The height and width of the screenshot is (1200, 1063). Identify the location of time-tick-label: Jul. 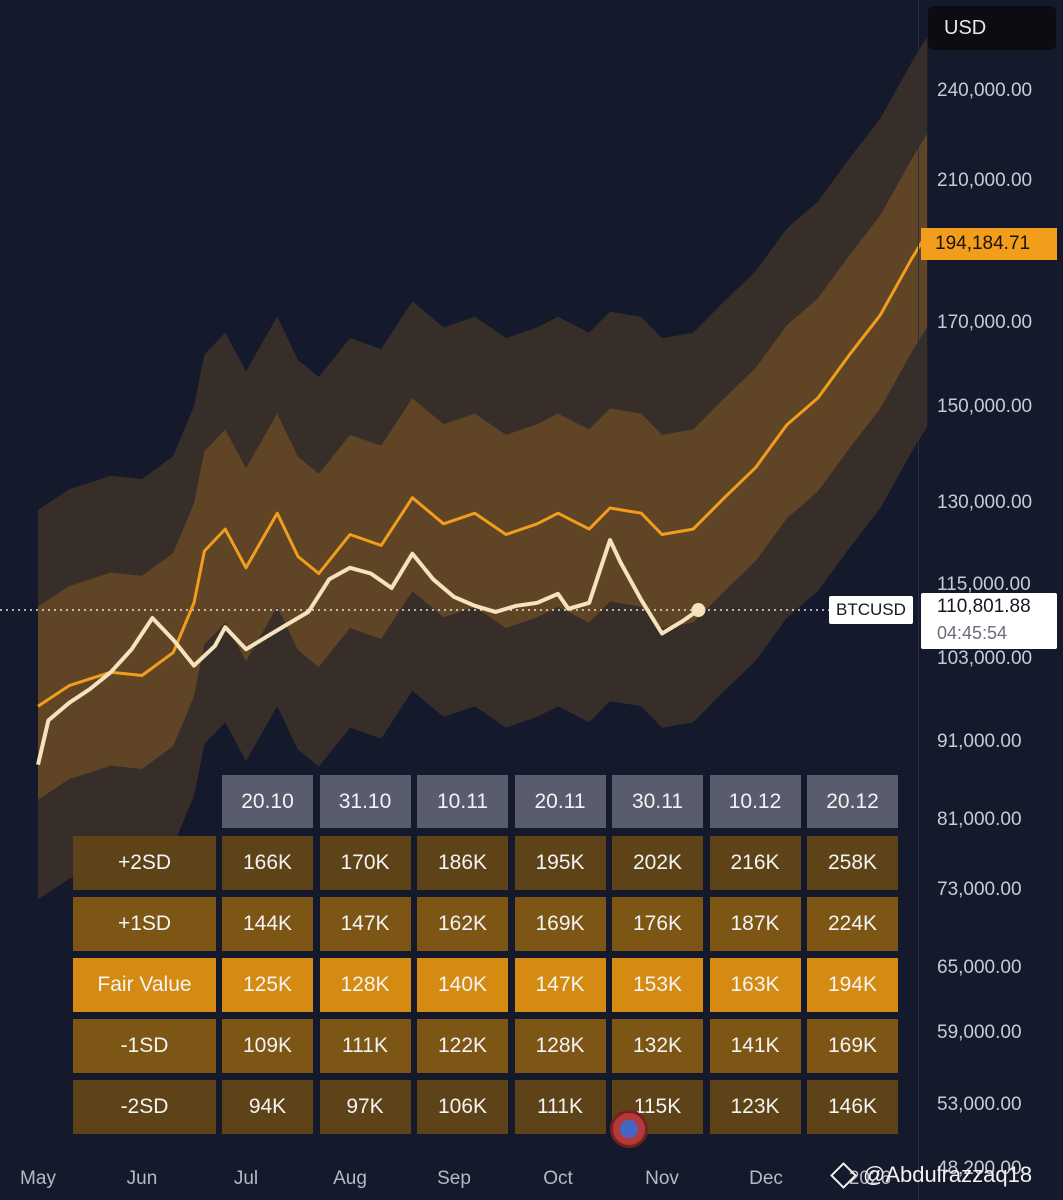
(246, 1178).